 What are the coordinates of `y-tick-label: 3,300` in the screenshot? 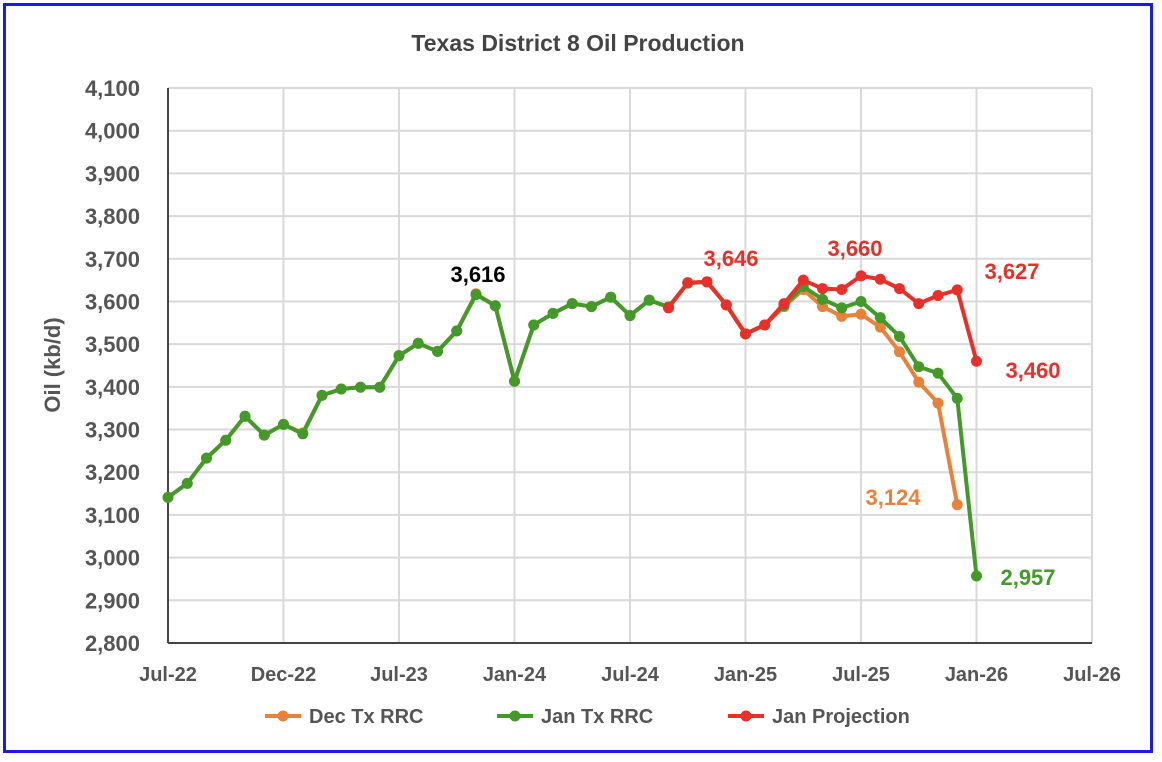 It's located at (112, 430).